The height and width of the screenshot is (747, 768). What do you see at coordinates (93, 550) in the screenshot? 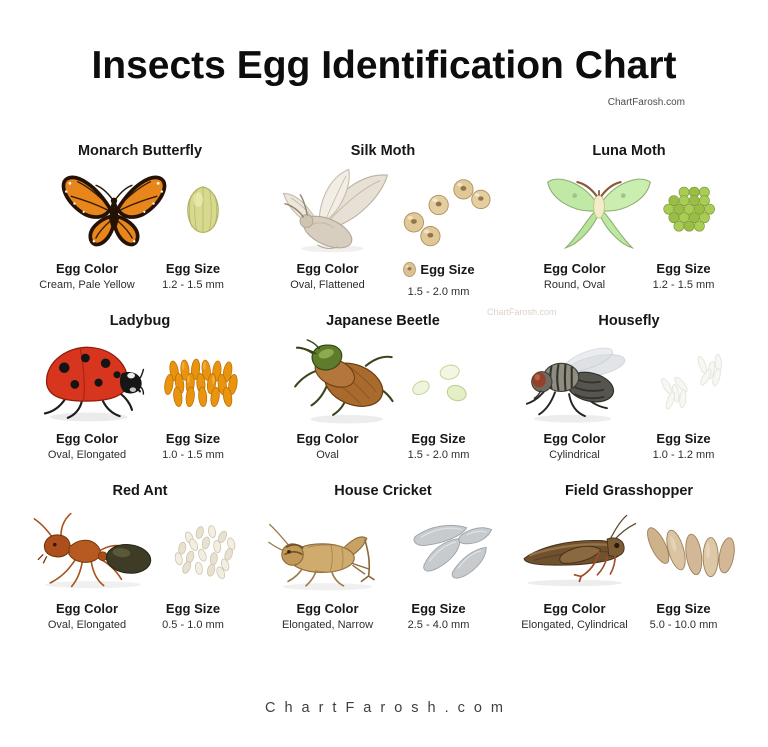
I see `red-ant-icon` at bounding box center [93, 550].